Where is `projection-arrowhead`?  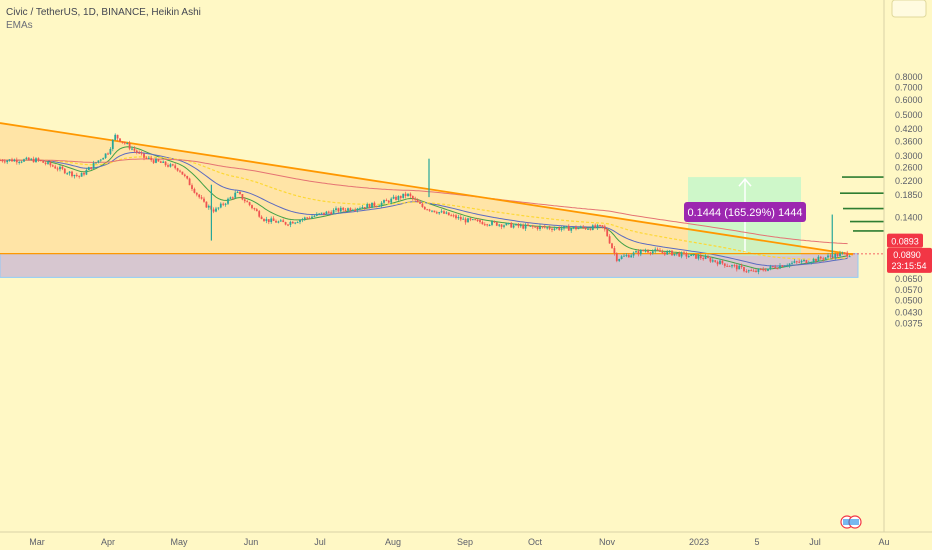
projection-arrowhead is located at coordinates (745, 182).